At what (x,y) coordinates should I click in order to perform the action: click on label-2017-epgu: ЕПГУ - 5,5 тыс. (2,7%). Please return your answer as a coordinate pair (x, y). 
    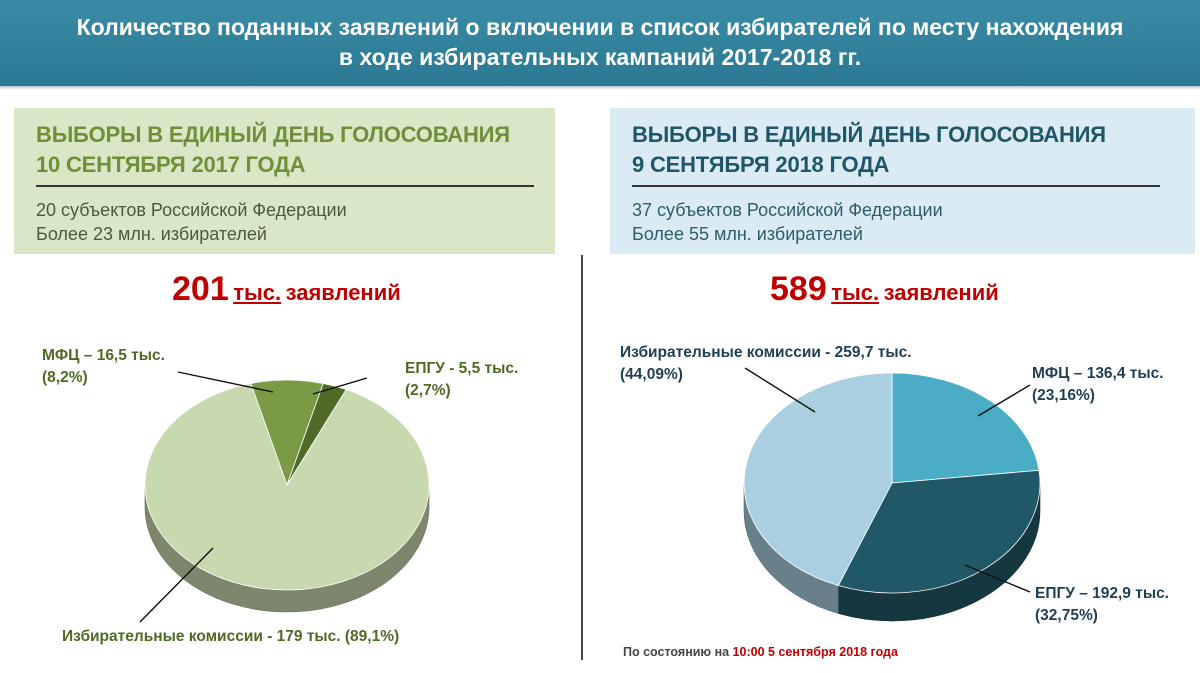
    Looking at the image, I should click on (461, 380).